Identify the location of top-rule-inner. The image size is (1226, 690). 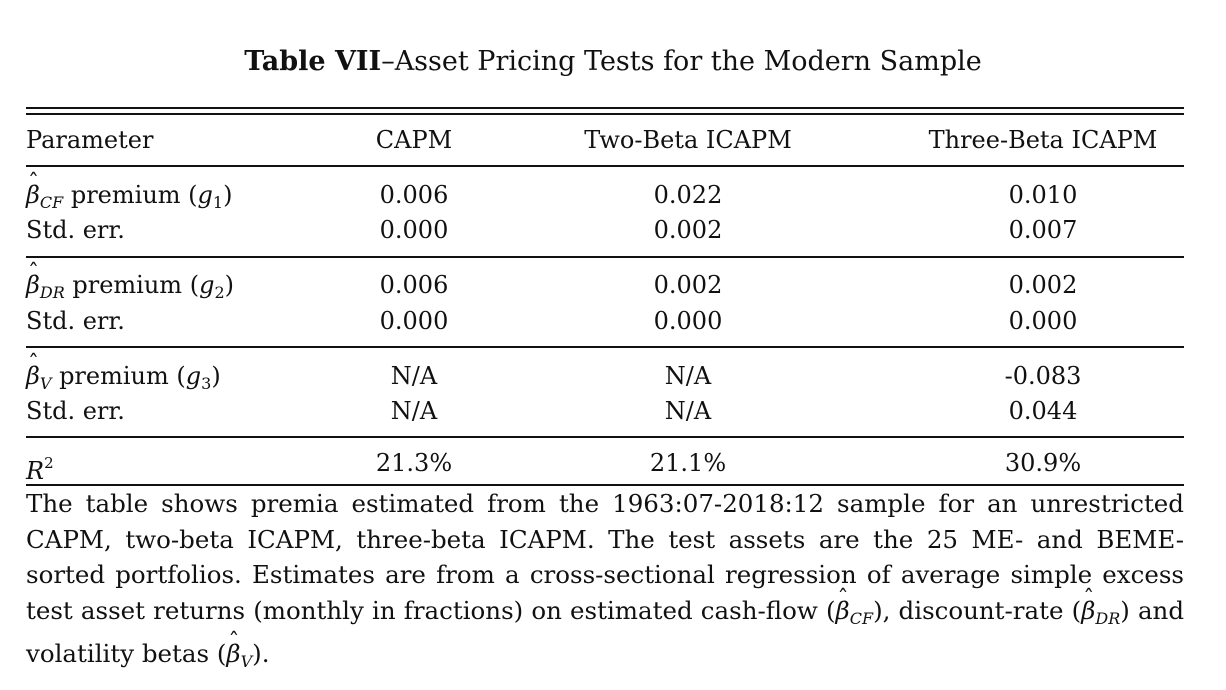
(605, 114).